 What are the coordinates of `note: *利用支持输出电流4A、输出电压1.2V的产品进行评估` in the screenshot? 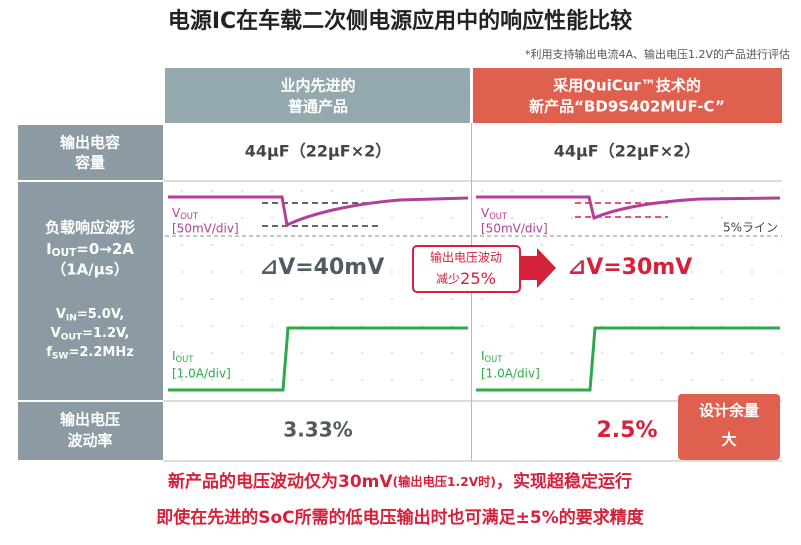 It's located at (657, 54).